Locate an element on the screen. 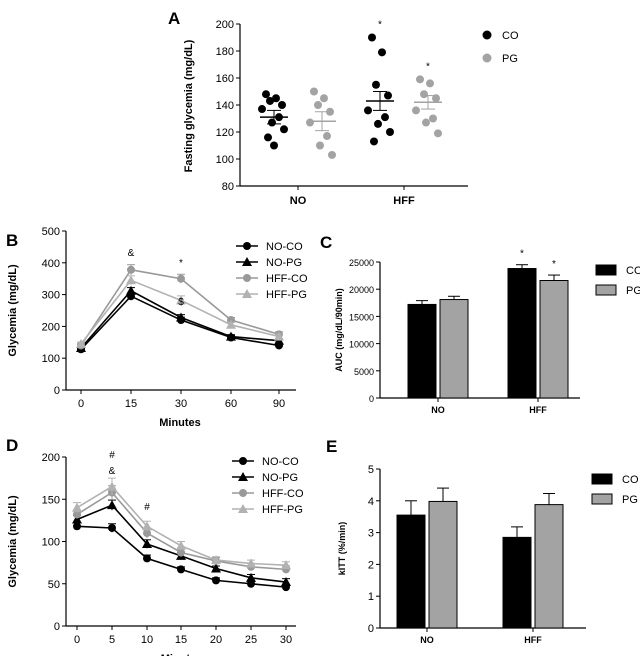  y-tick-label: 25000 is located at coordinates (361, 263).